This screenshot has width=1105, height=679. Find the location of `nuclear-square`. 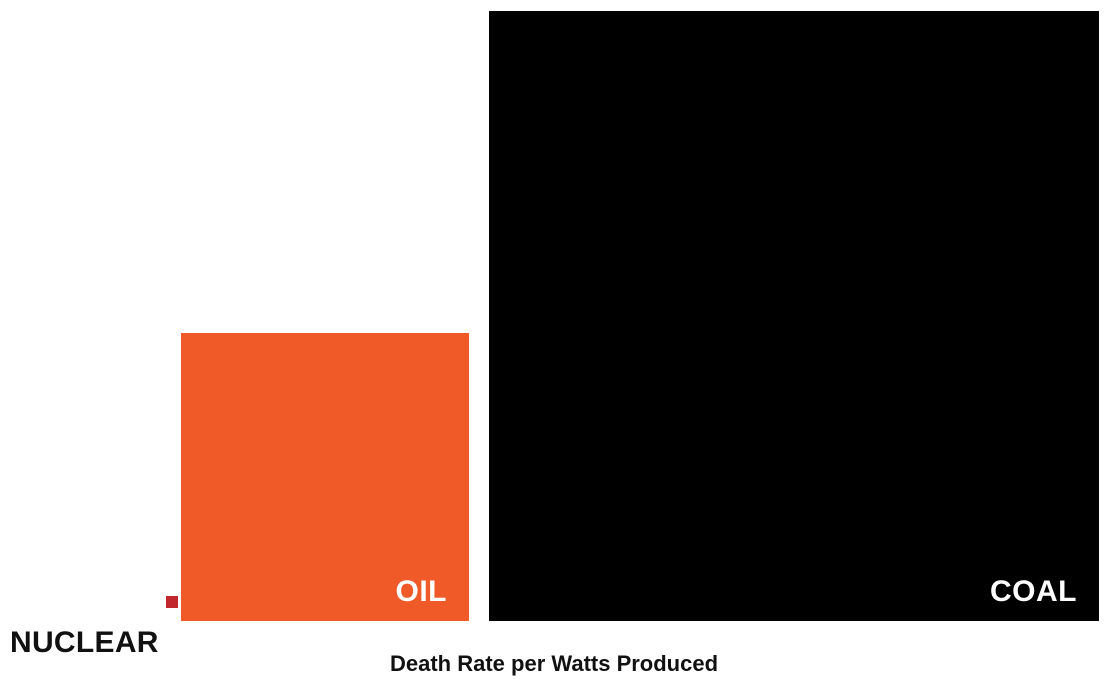

nuclear-square is located at coordinates (172, 602).